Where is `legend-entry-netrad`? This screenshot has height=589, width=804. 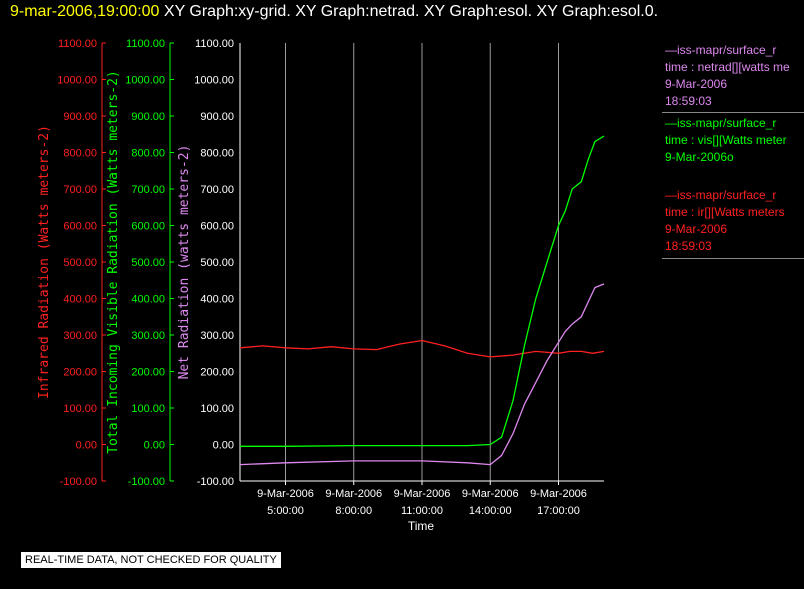 legend-entry-netrad is located at coordinates (733, 76).